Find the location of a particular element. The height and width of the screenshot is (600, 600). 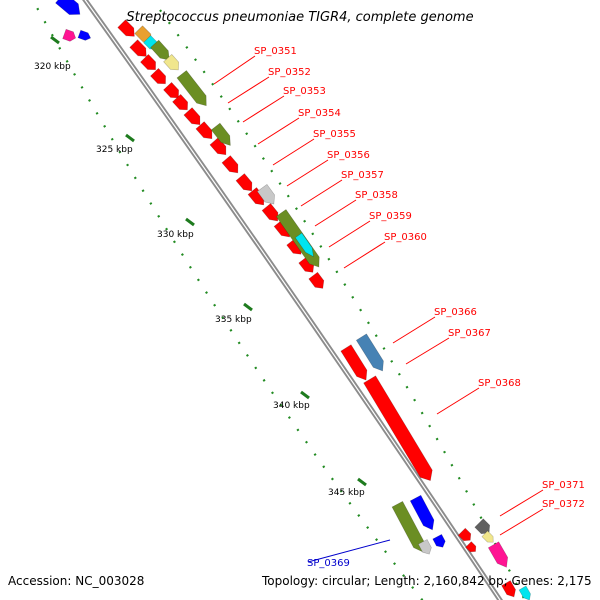

gene-label: SP_0351 is located at coordinates (275, 51).